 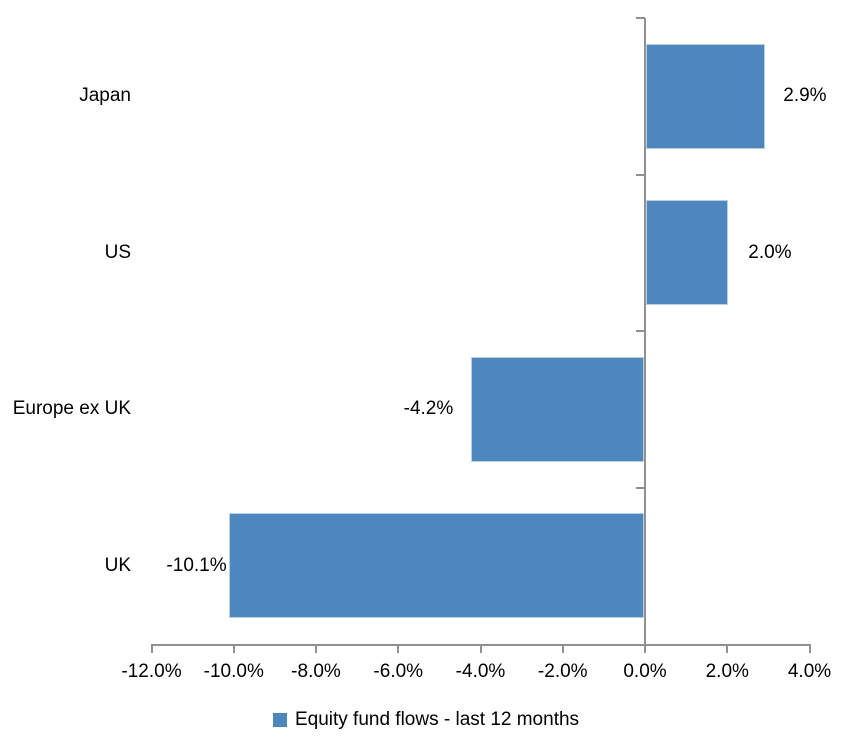 What do you see at coordinates (809, 671) in the screenshot?
I see `x-tick-label-4-0-: 4.0%` at bounding box center [809, 671].